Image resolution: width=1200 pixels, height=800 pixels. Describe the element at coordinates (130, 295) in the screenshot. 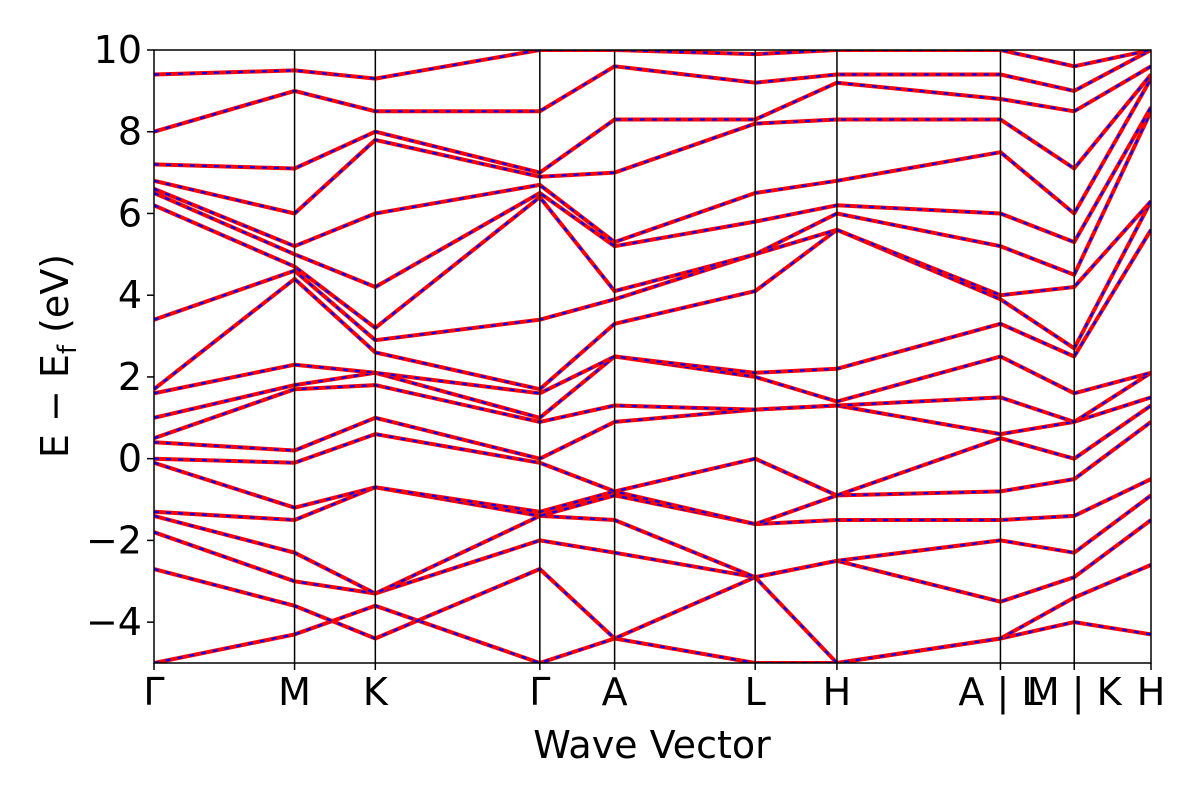

I see `y-tick-label: 4` at that location.